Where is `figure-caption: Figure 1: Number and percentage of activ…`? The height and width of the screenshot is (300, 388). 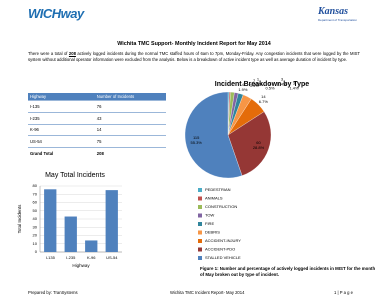 figure-caption: Figure 1: Number and percentage of activ… is located at coordinates (288, 271).